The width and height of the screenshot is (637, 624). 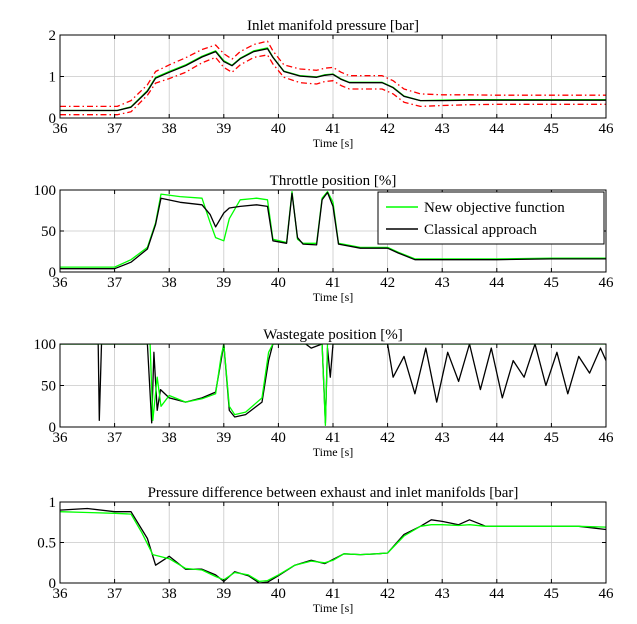 I want to click on legend-box, so click(x=491, y=218).